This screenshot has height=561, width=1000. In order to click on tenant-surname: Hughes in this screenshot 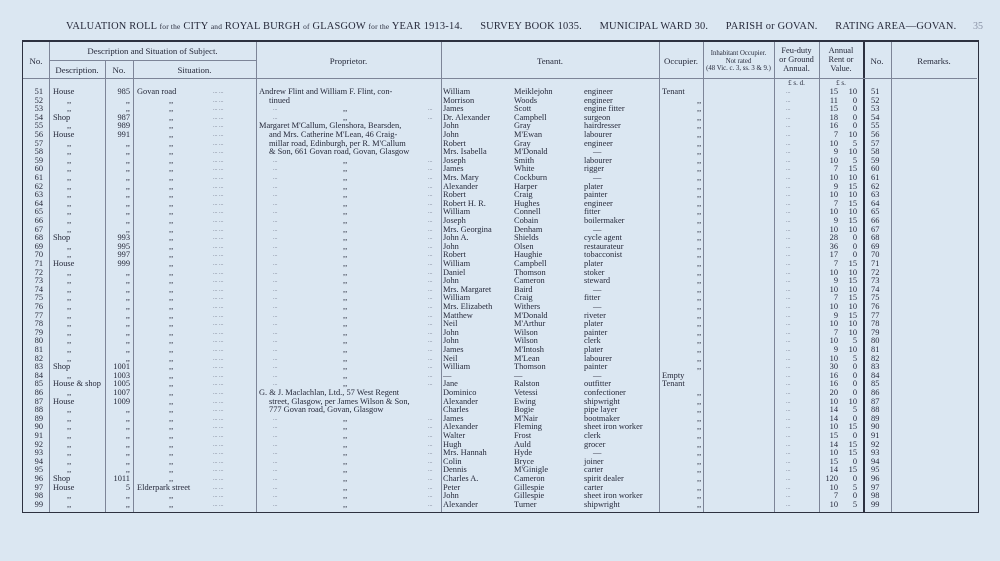, I will do `click(527, 203)`.